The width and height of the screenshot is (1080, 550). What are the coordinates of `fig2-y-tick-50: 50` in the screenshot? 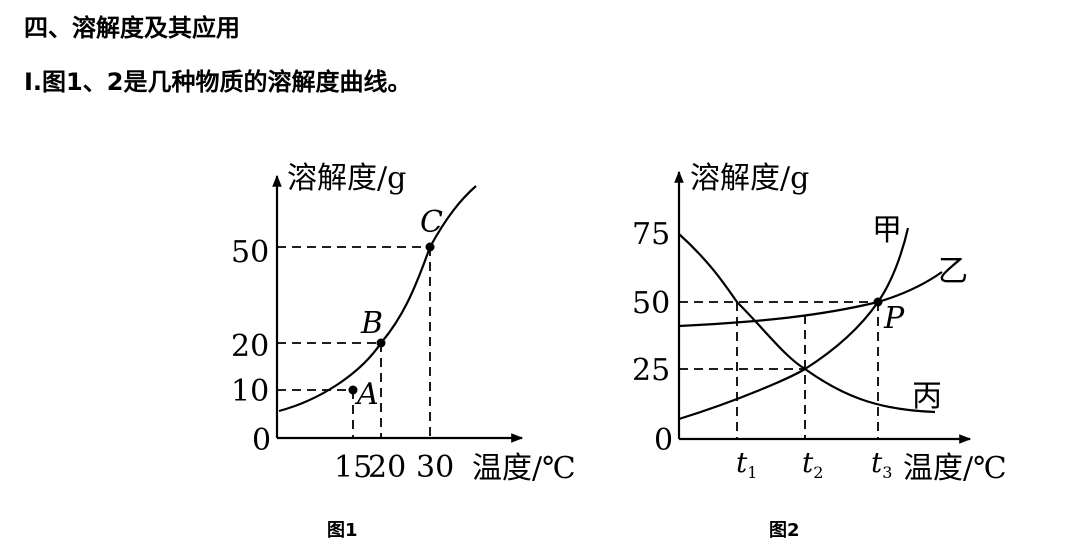 It's located at (651, 303).